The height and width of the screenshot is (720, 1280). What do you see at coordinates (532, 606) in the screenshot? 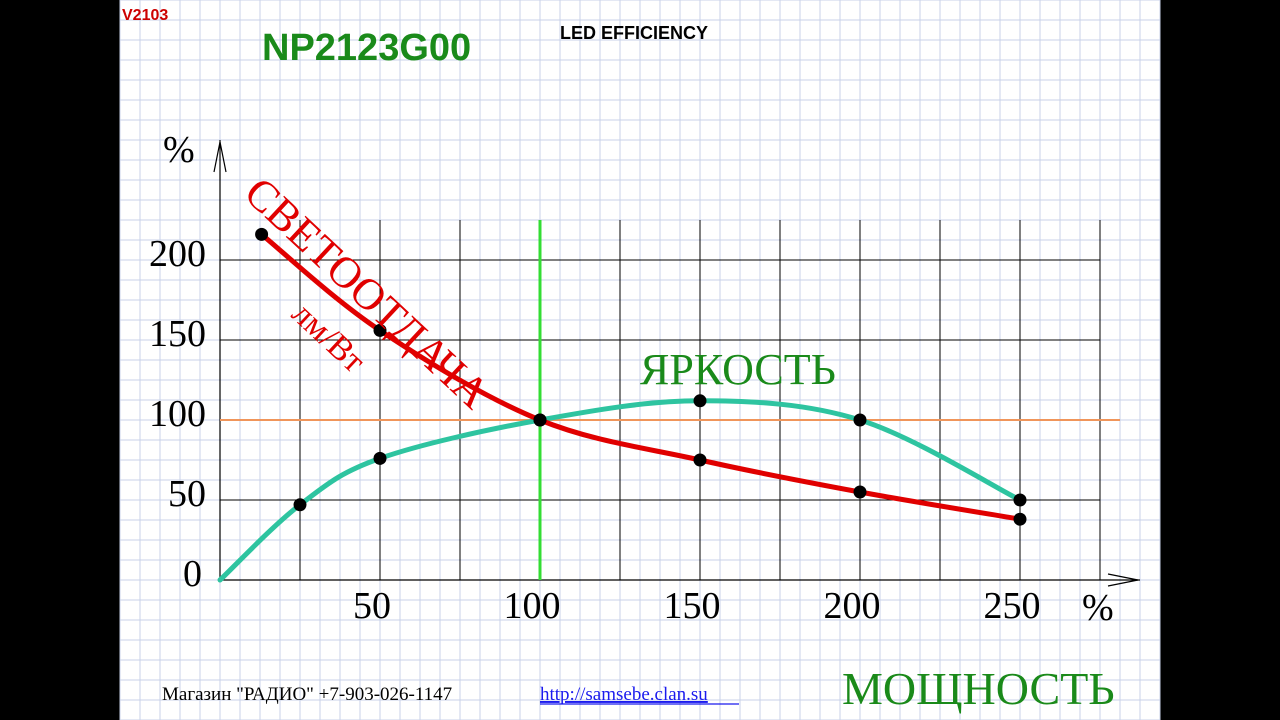
I see `x-tick-label: 100` at bounding box center [532, 606].